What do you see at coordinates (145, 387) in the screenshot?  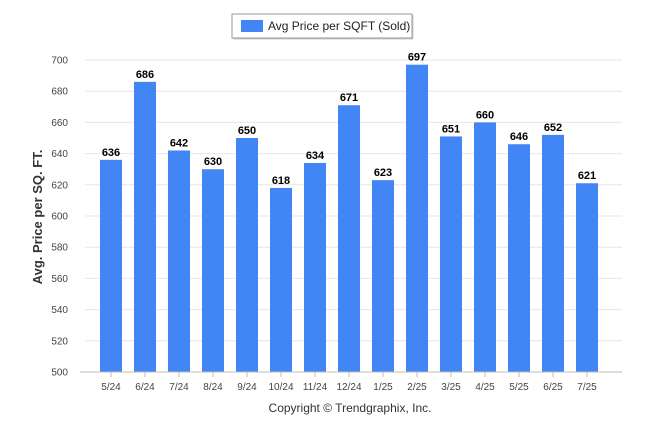 I see `x-tick-label: 6/24` at bounding box center [145, 387].